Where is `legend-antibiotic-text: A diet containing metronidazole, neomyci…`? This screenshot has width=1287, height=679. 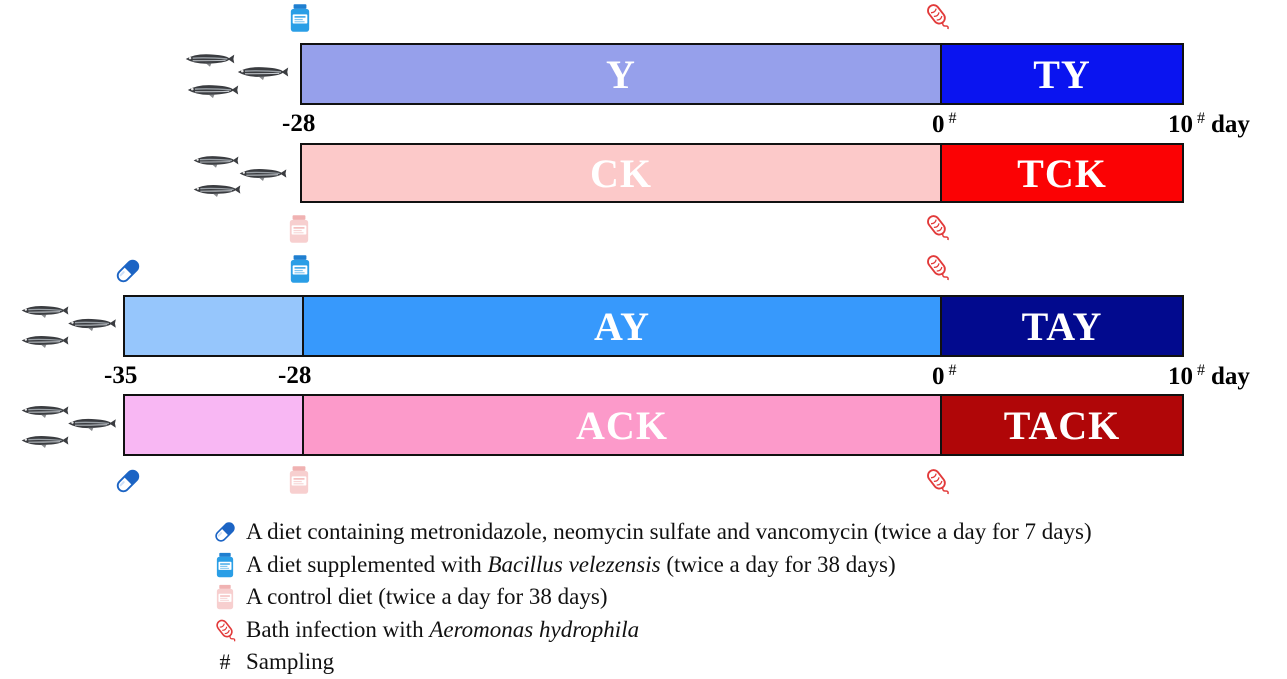
legend-antibiotic-text: A diet containing metronidazole, neomyci… is located at coordinates (669, 532).